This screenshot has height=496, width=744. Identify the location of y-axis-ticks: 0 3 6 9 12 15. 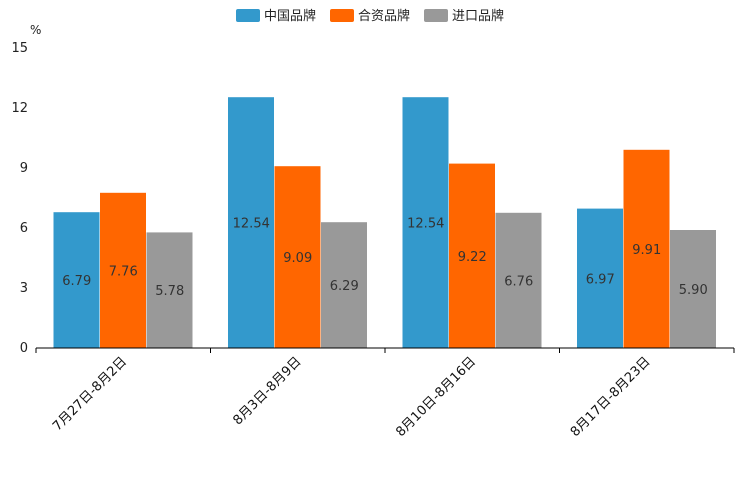
(19, 198).